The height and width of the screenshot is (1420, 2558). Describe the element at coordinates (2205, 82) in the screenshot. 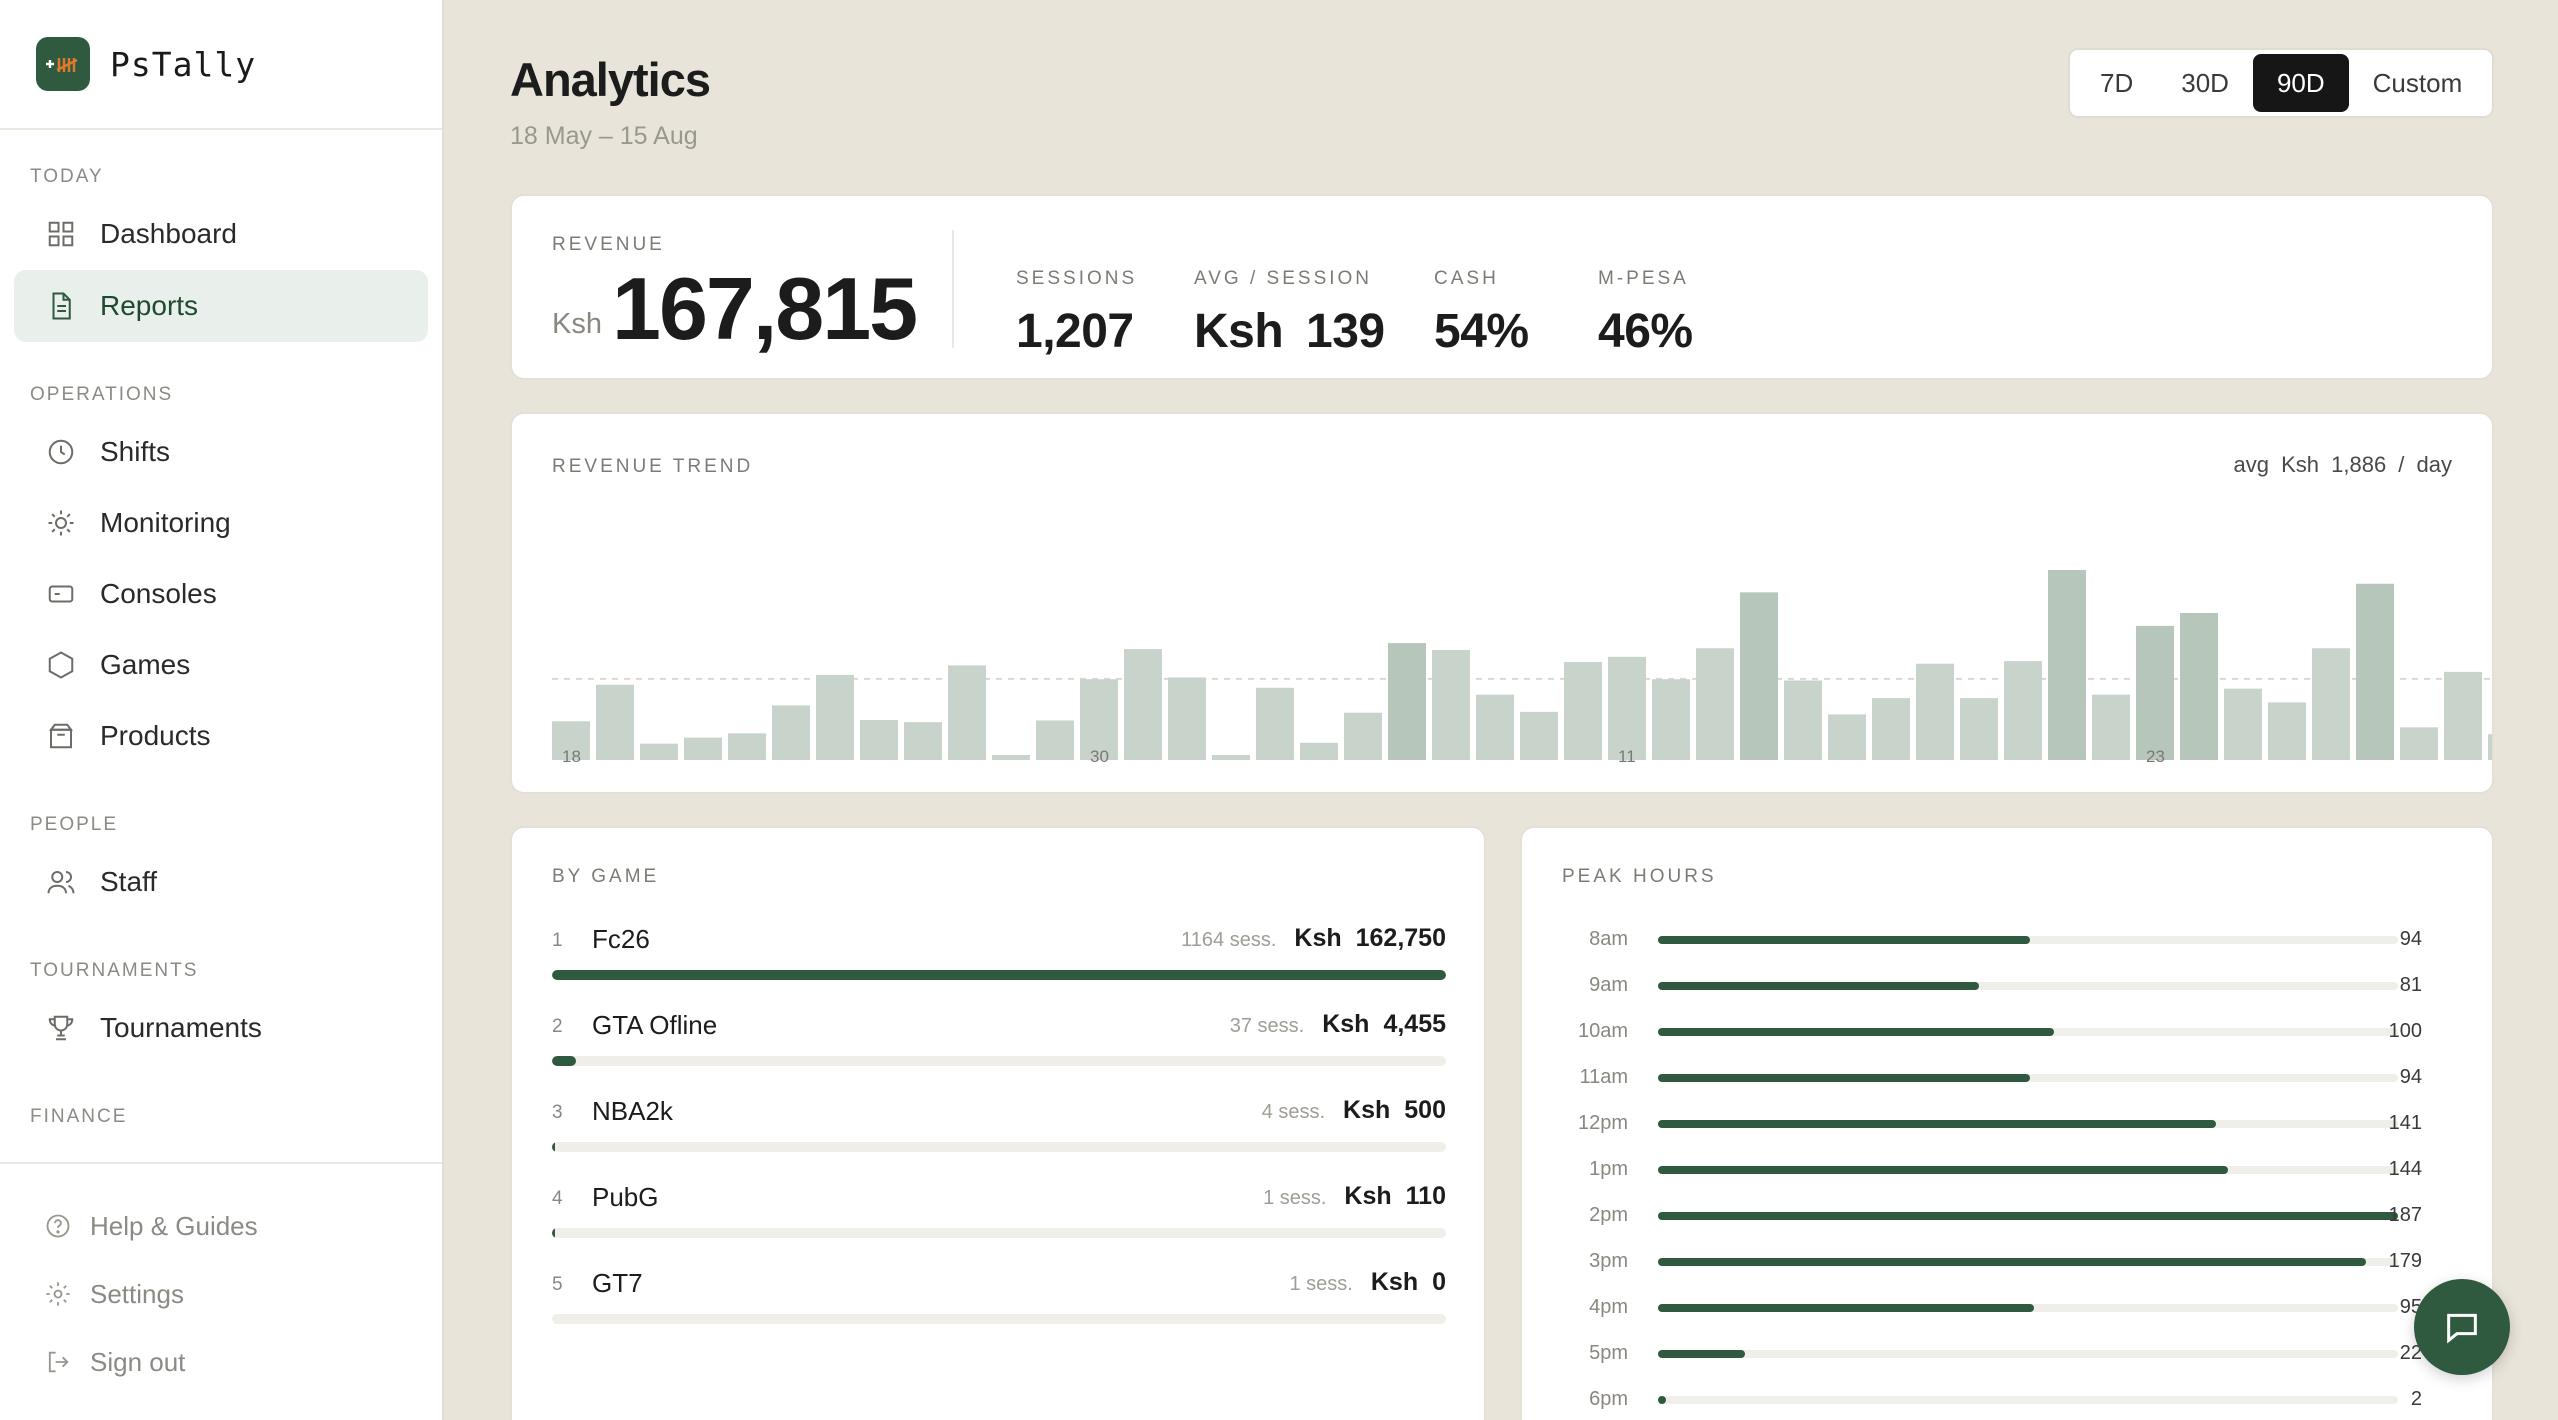

I see `range-30d-button: 30D` at that location.